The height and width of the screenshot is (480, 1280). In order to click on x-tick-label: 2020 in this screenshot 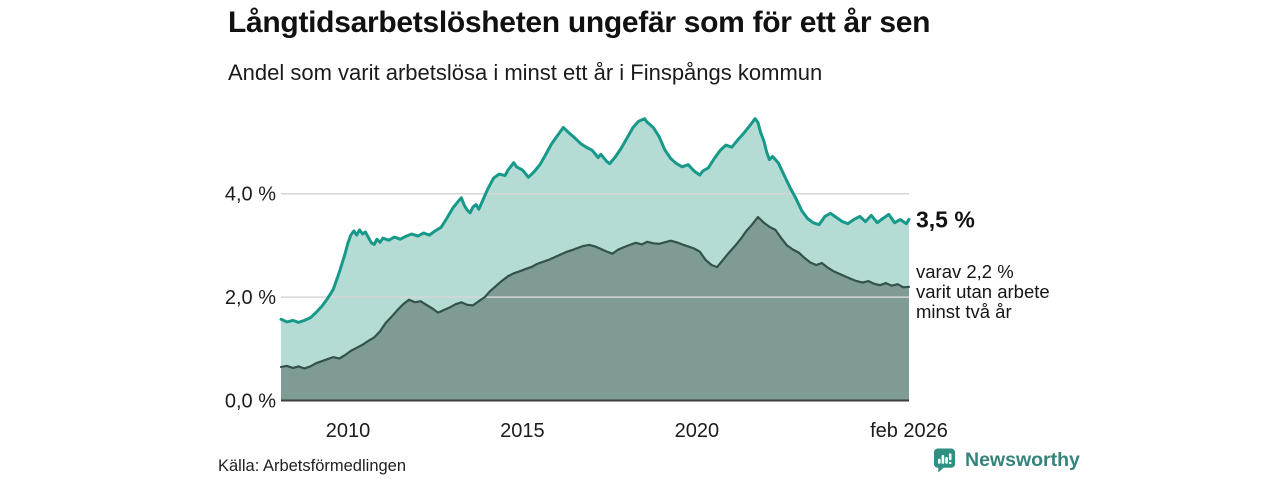, I will do `click(697, 431)`.